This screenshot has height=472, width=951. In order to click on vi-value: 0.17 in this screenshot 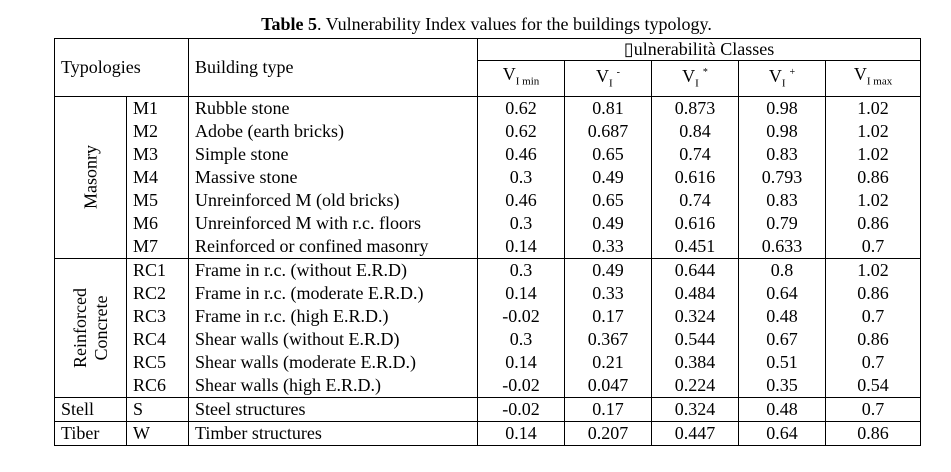, I will do `click(608, 409)`.